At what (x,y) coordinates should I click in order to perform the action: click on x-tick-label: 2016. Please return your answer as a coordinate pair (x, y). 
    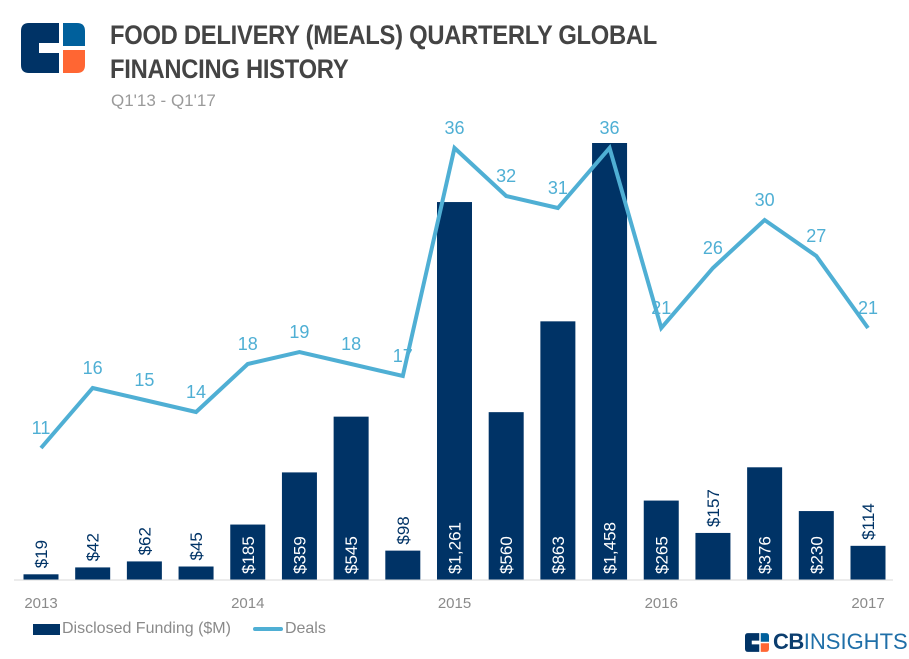
    Looking at the image, I should click on (661, 603).